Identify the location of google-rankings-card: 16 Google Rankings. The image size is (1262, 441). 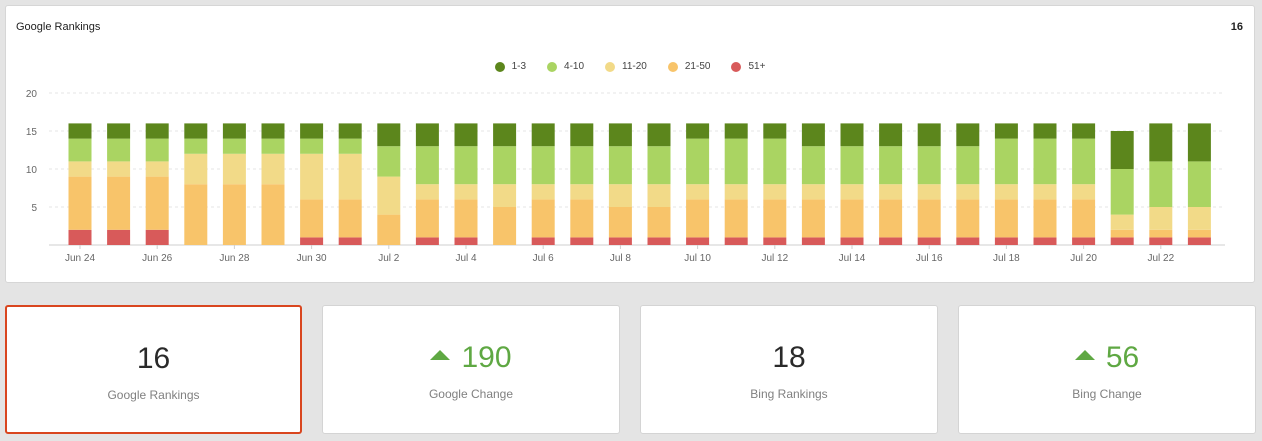
(153, 369).